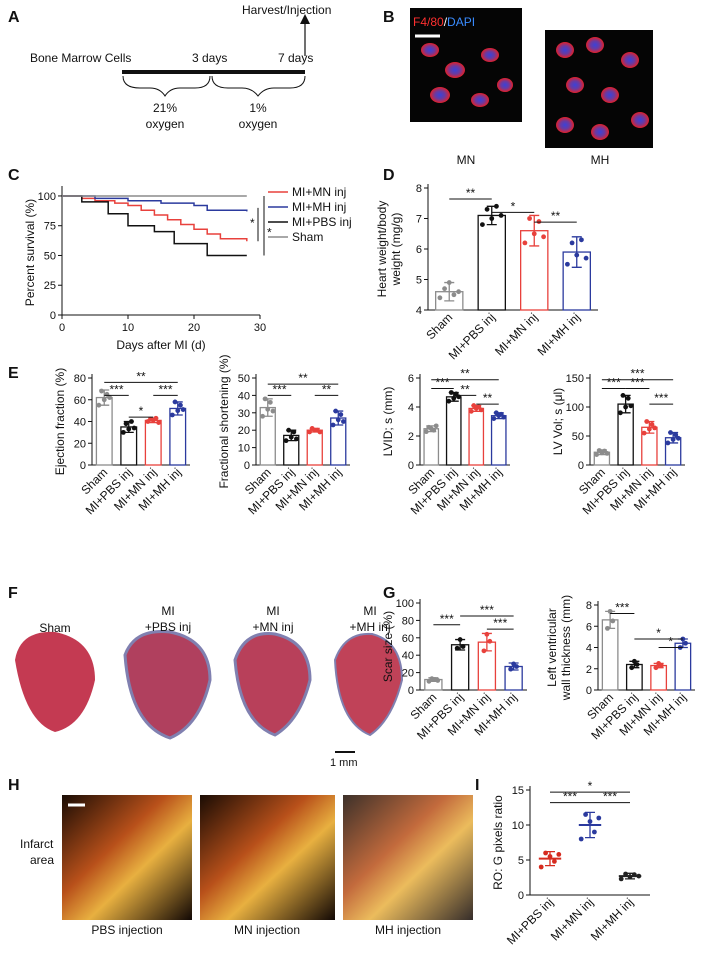 The image size is (719, 972). Describe the element at coordinates (558, 421) in the screenshot. I see `y-axis-label: LV Vol; s (μl)` at that location.